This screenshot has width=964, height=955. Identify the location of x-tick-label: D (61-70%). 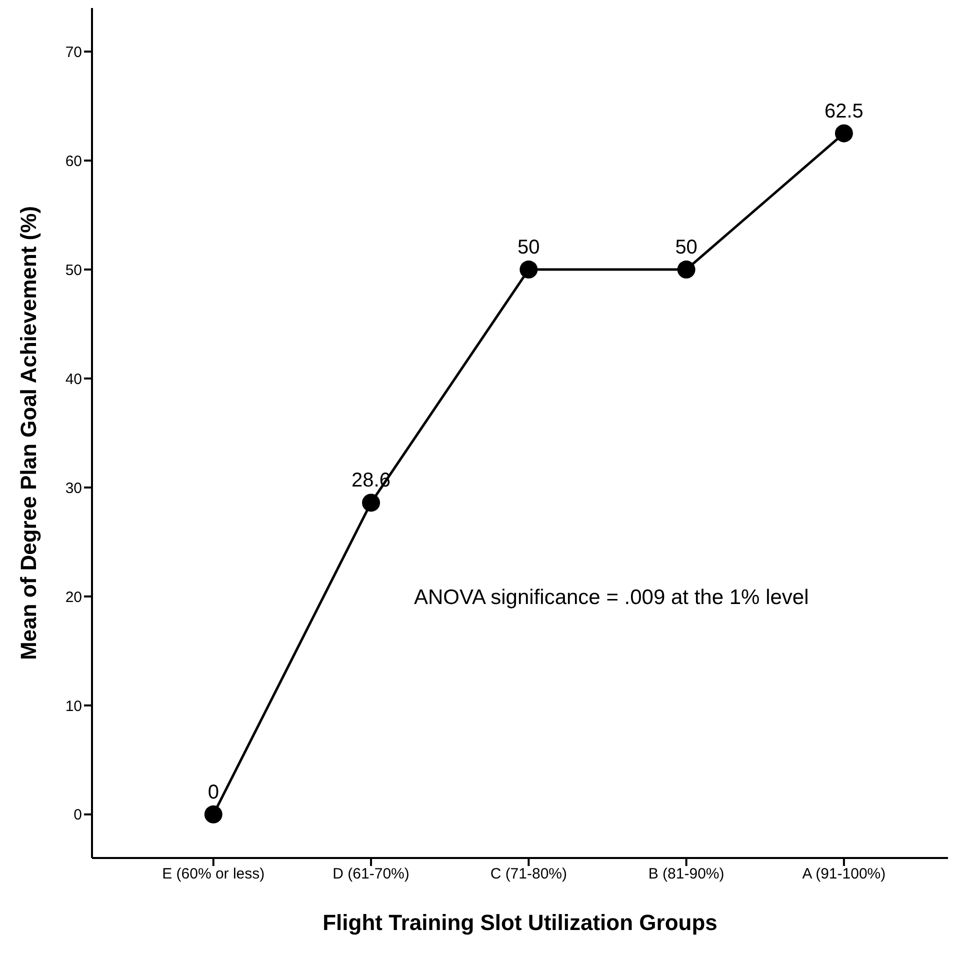
(371, 874).